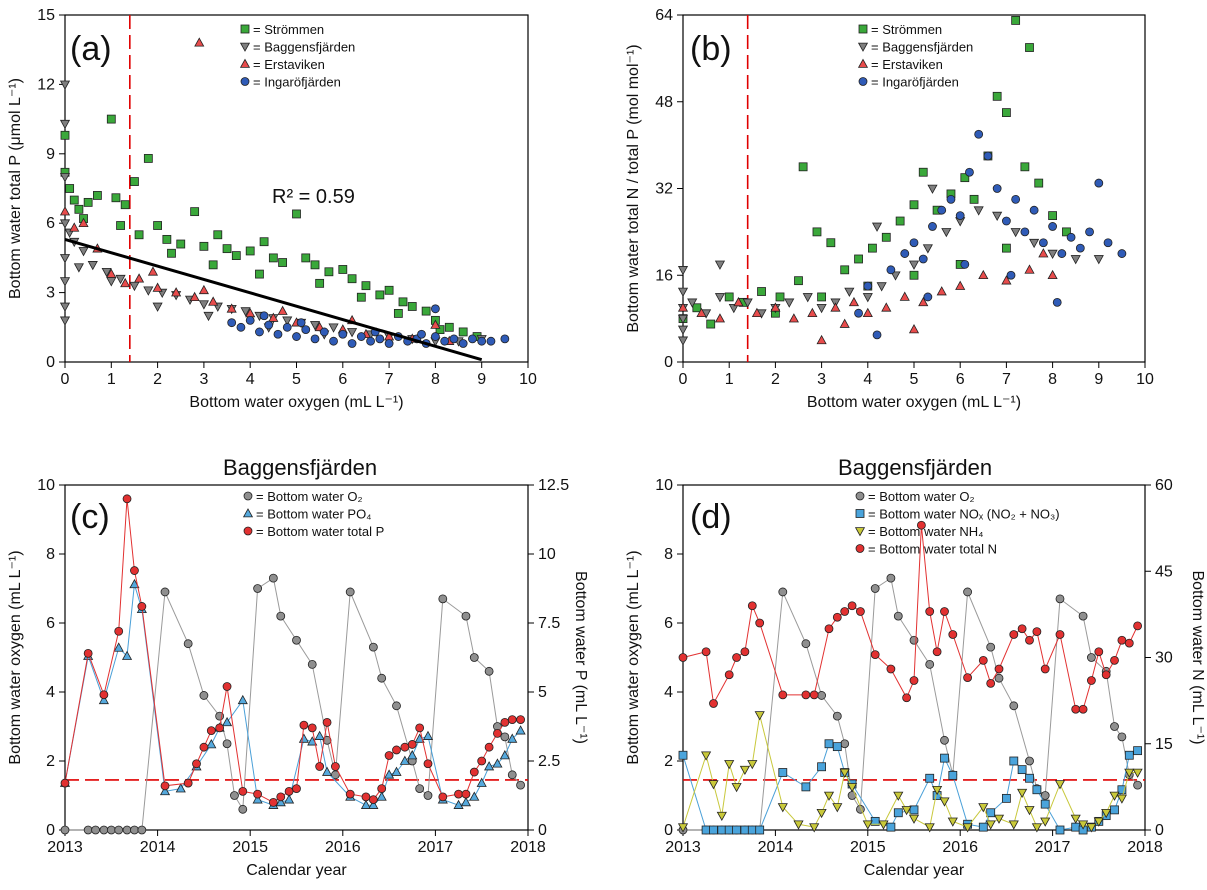  Describe the element at coordinates (271, 227) in the screenshot. I see `panel-a-series-Strömmen` at that location.